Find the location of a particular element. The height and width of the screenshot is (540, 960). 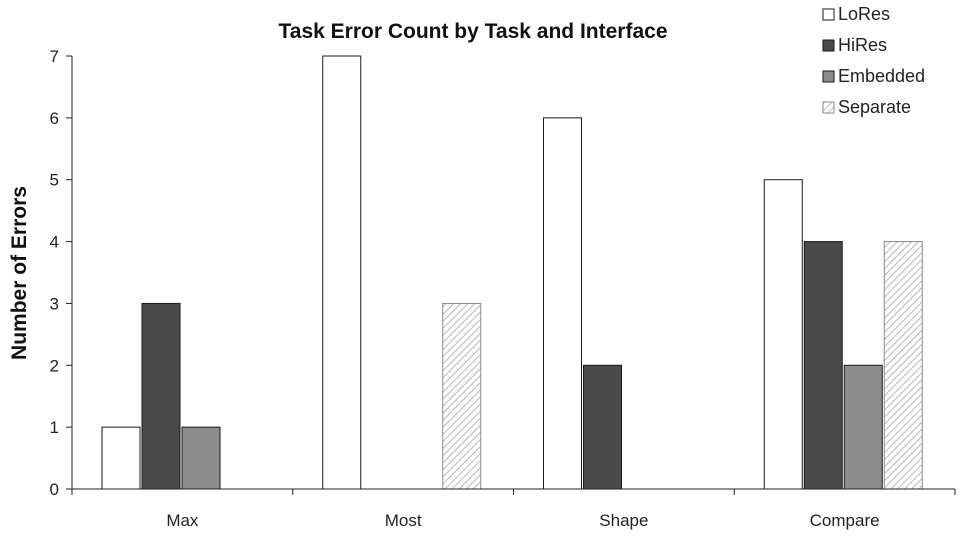

bar-hires-shape is located at coordinates (602, 427).